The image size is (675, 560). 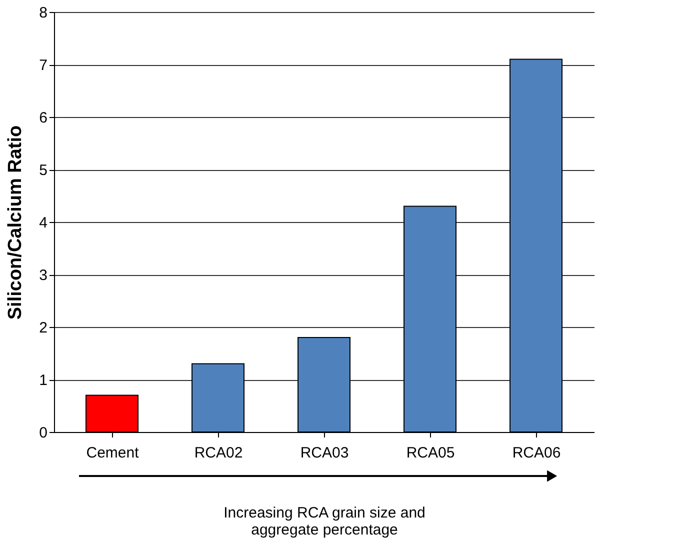 What do you see at coordinates (43, 433) in the screenshot?
I see `y-tick-label: 0` at bounding box center [43, 433].